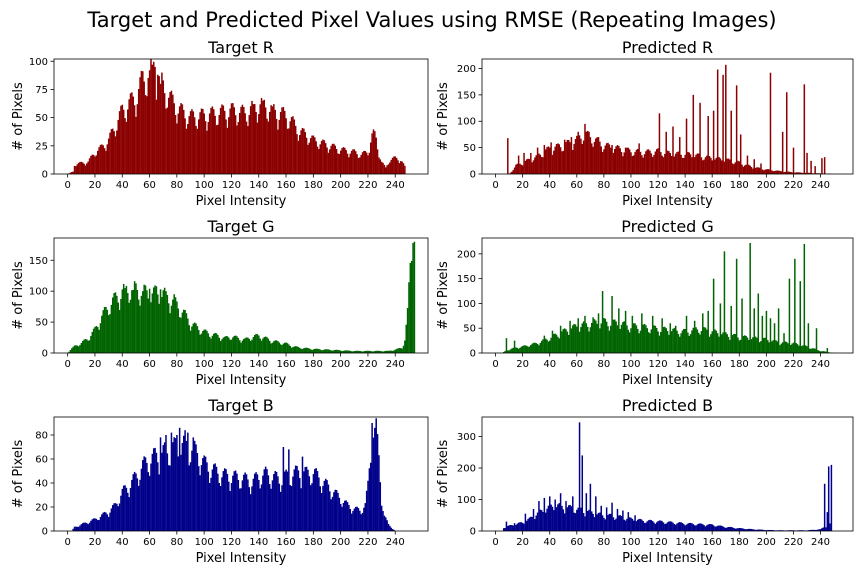 The image size is (864, 576). Describe the element at coordinates (549, 185) in the screenshot. I see `x-tick-label: 40` at that location.